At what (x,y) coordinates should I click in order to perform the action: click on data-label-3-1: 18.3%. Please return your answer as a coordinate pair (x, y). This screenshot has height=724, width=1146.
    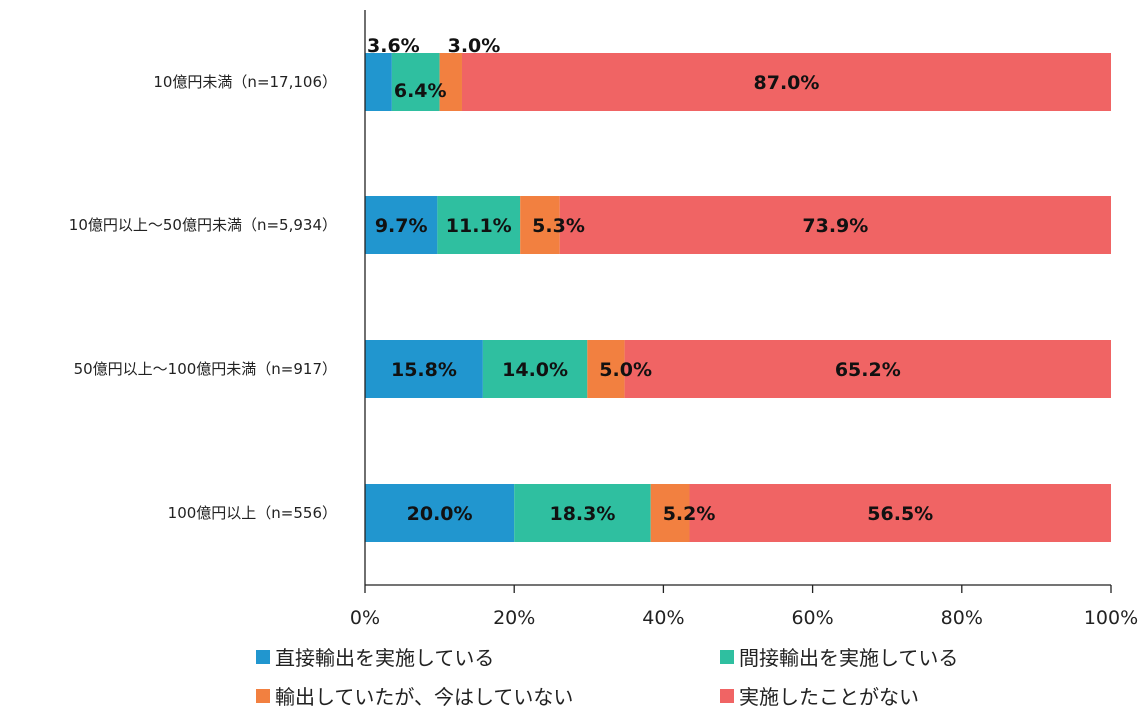
    Looking at the image, I should click on (582, 514).